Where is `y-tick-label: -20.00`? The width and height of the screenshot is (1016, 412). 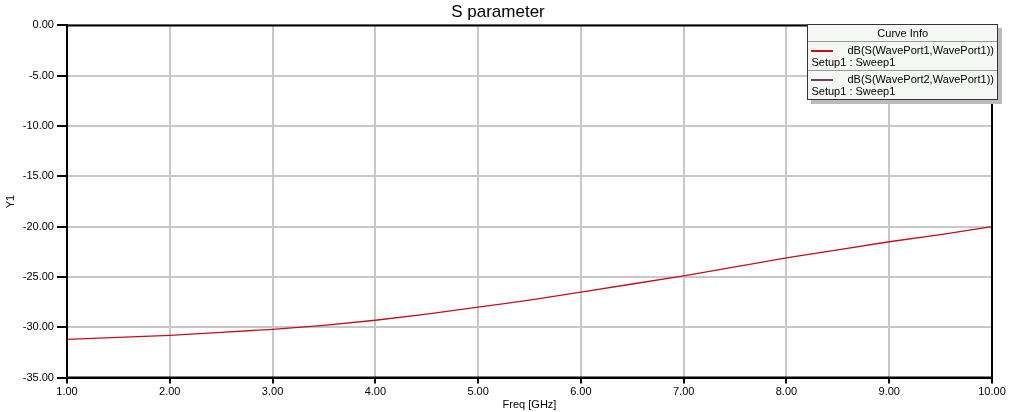
y-tick-label: -20.00 is located at coordinates (38, 225).